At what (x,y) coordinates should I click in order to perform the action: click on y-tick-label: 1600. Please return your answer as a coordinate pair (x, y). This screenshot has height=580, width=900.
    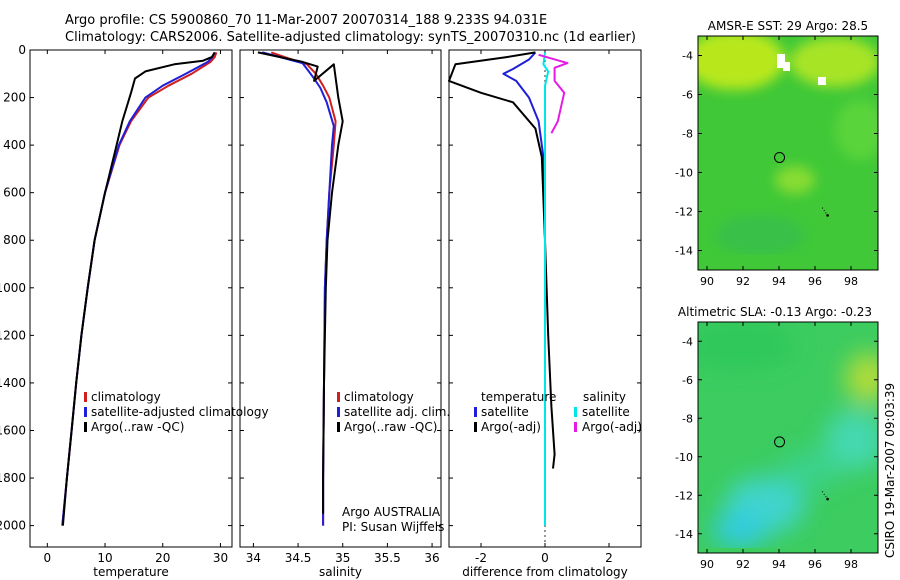
    Looking at the image, I should click on (13, 430).